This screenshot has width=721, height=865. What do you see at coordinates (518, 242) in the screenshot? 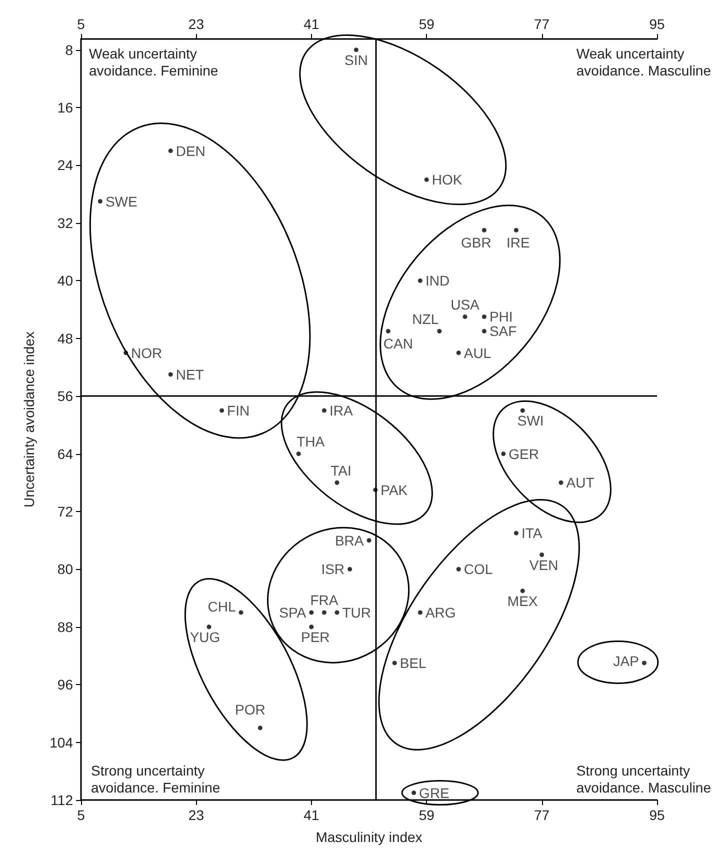
I see `series-label: IRE` at bounding box center [518, 242].